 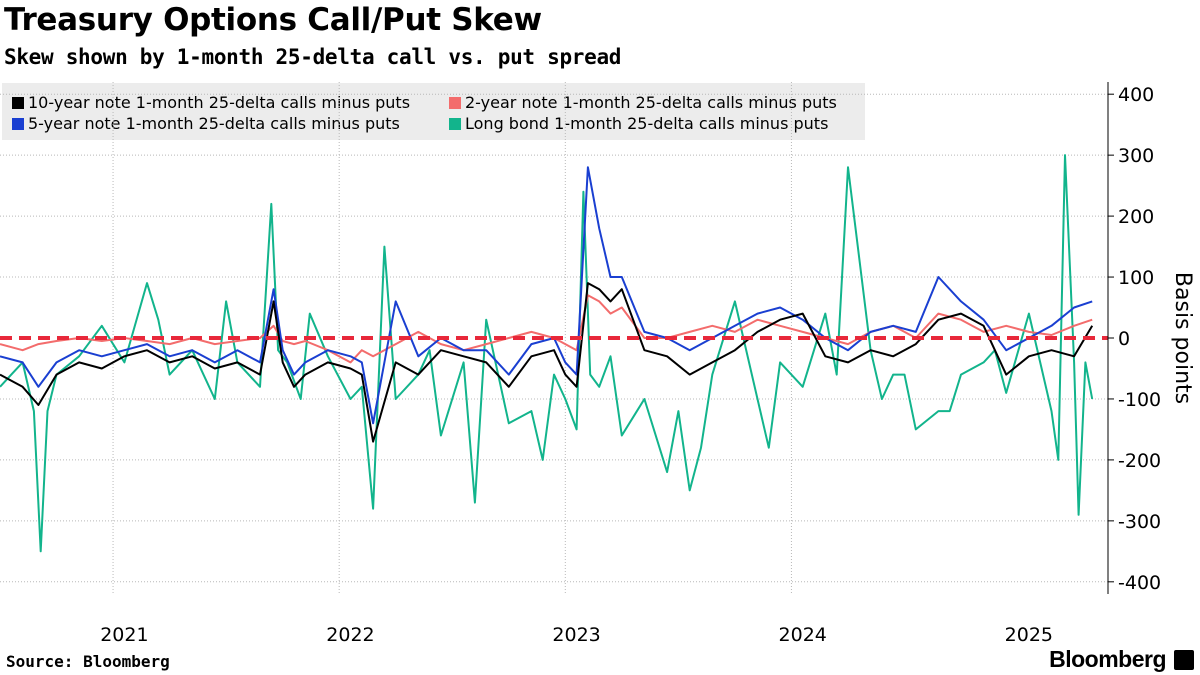 I want to click on y-tick-label: -100, so click(x=1139, y=400).